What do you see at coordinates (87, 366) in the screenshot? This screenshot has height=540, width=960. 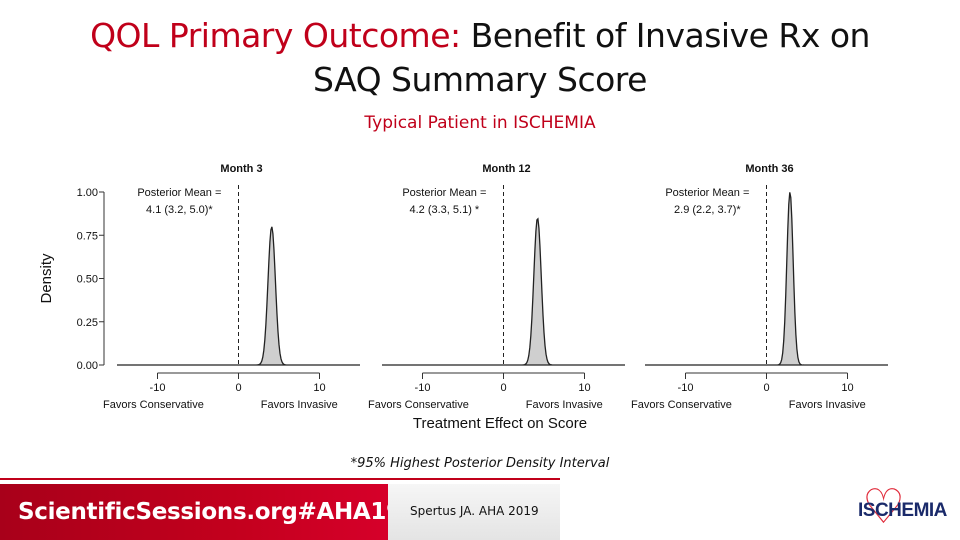 I see `y-tick-label: 0.00` at bounding box center [87, 366].